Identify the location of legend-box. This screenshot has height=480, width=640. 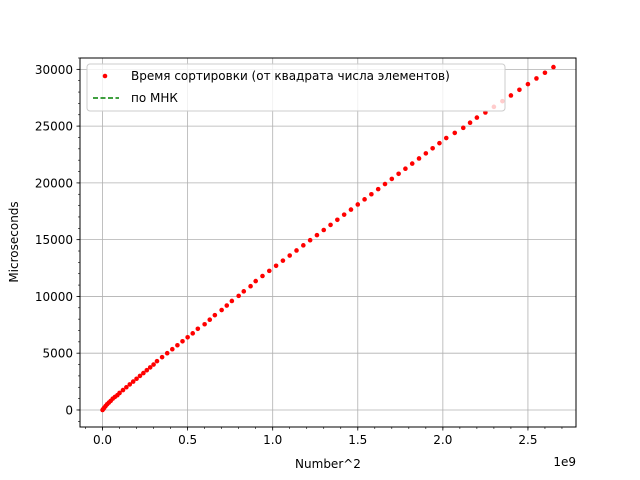
(296, 87).